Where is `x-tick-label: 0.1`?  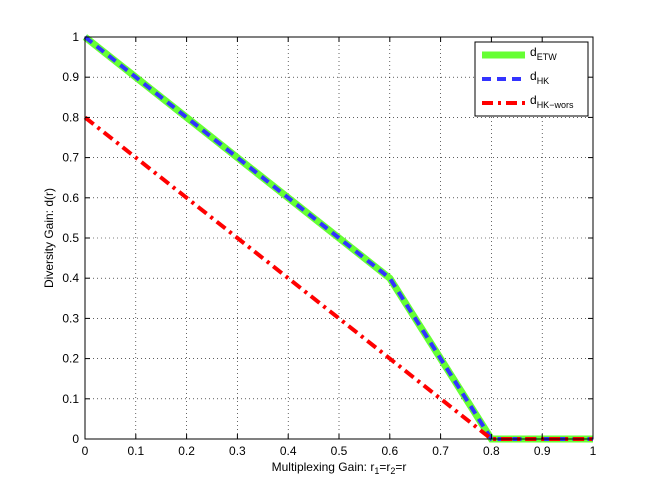 x-tick-label: 0.1 is located at coordinates (135, 451).